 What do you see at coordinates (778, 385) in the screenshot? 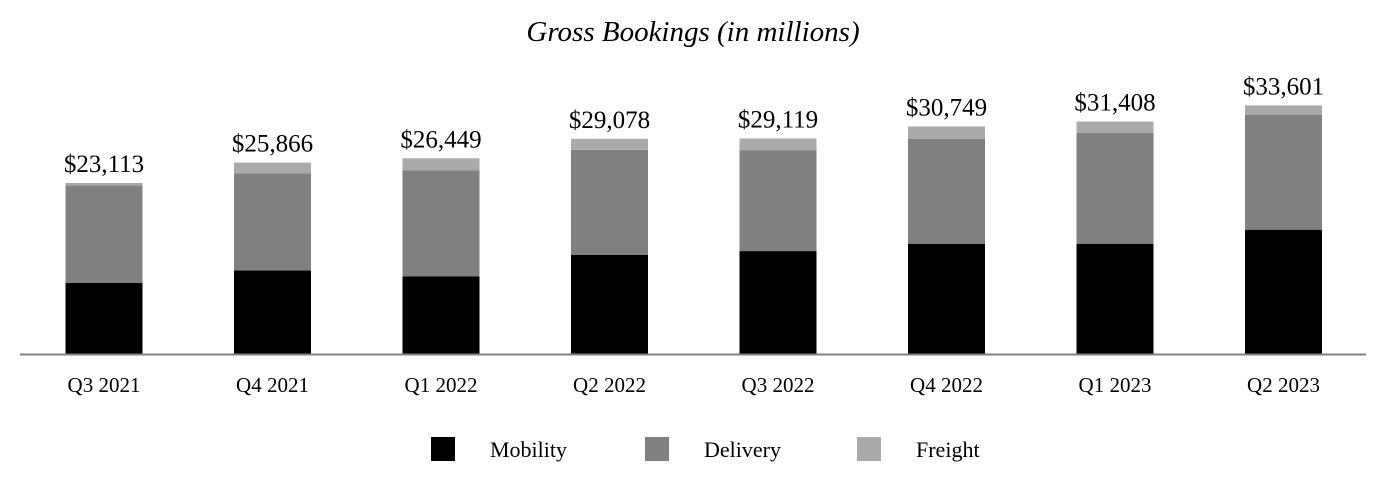
I see `x-tick-label: Q3 2022` at bounding box center [778, 385].